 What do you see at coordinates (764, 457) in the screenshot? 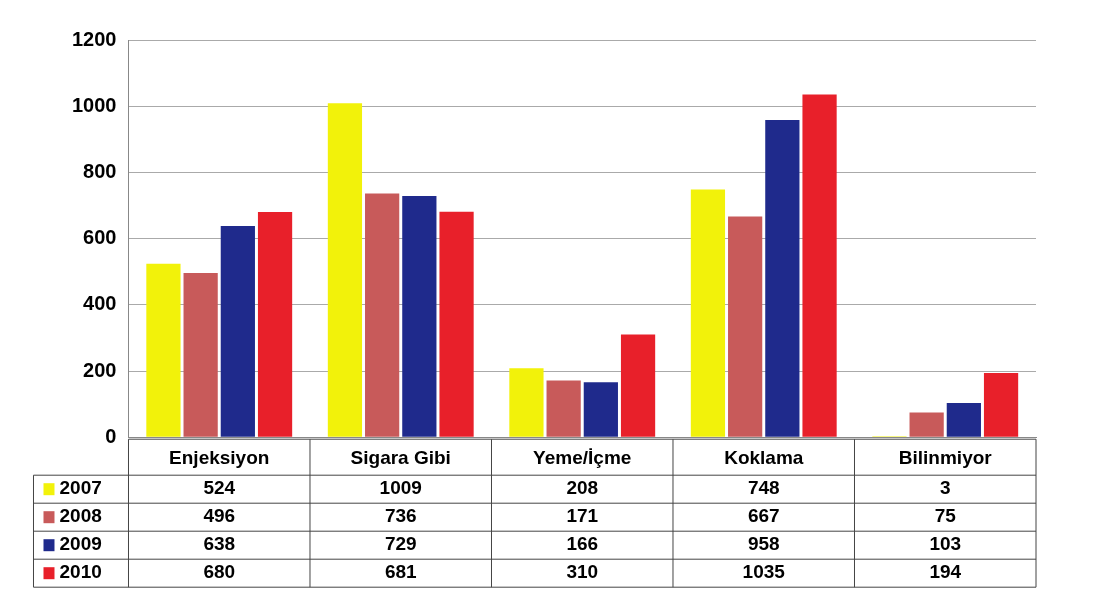
I see `x-tick-label: Koklama` at bounding box center [764, 457].